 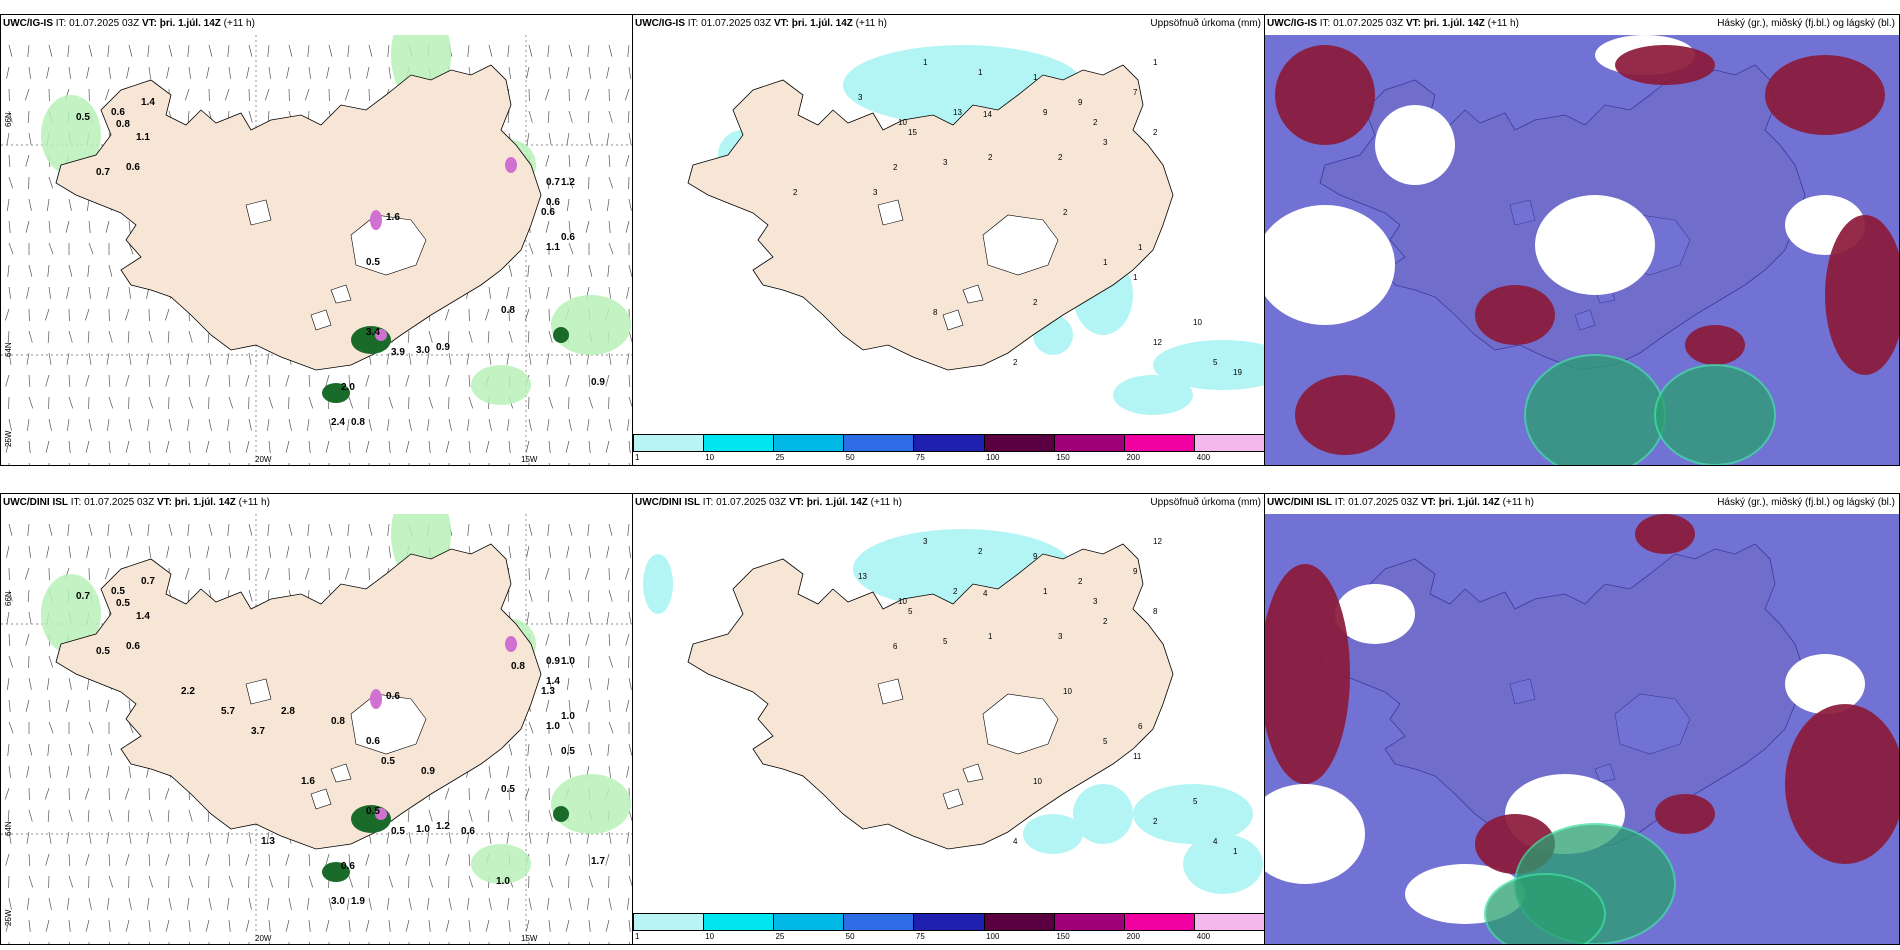 What do you see at coordinates (8, 349) in the screenshot?
I see `lat-label: 64N` at bounding box center [8, 349].